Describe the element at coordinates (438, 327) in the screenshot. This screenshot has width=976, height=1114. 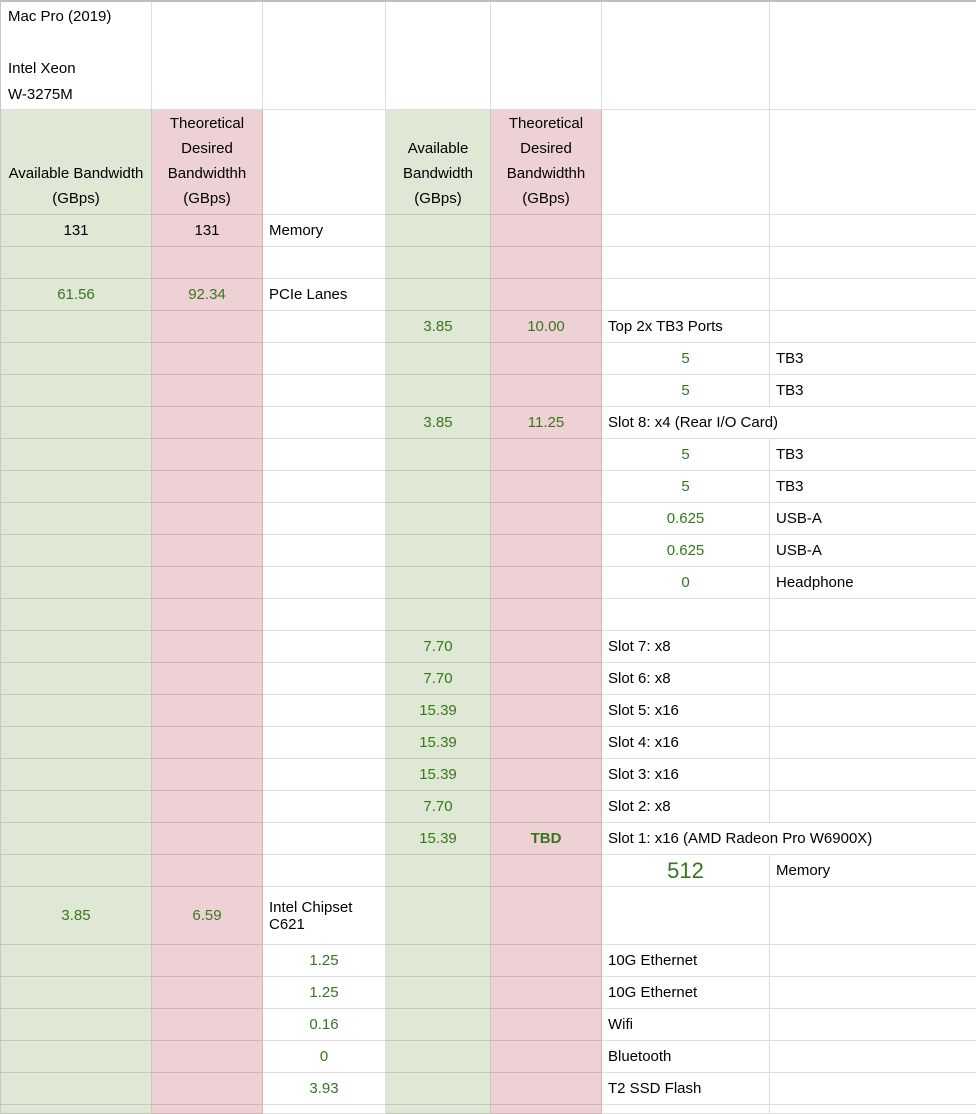
I see `cell-D6-value: 3.85` at that location.